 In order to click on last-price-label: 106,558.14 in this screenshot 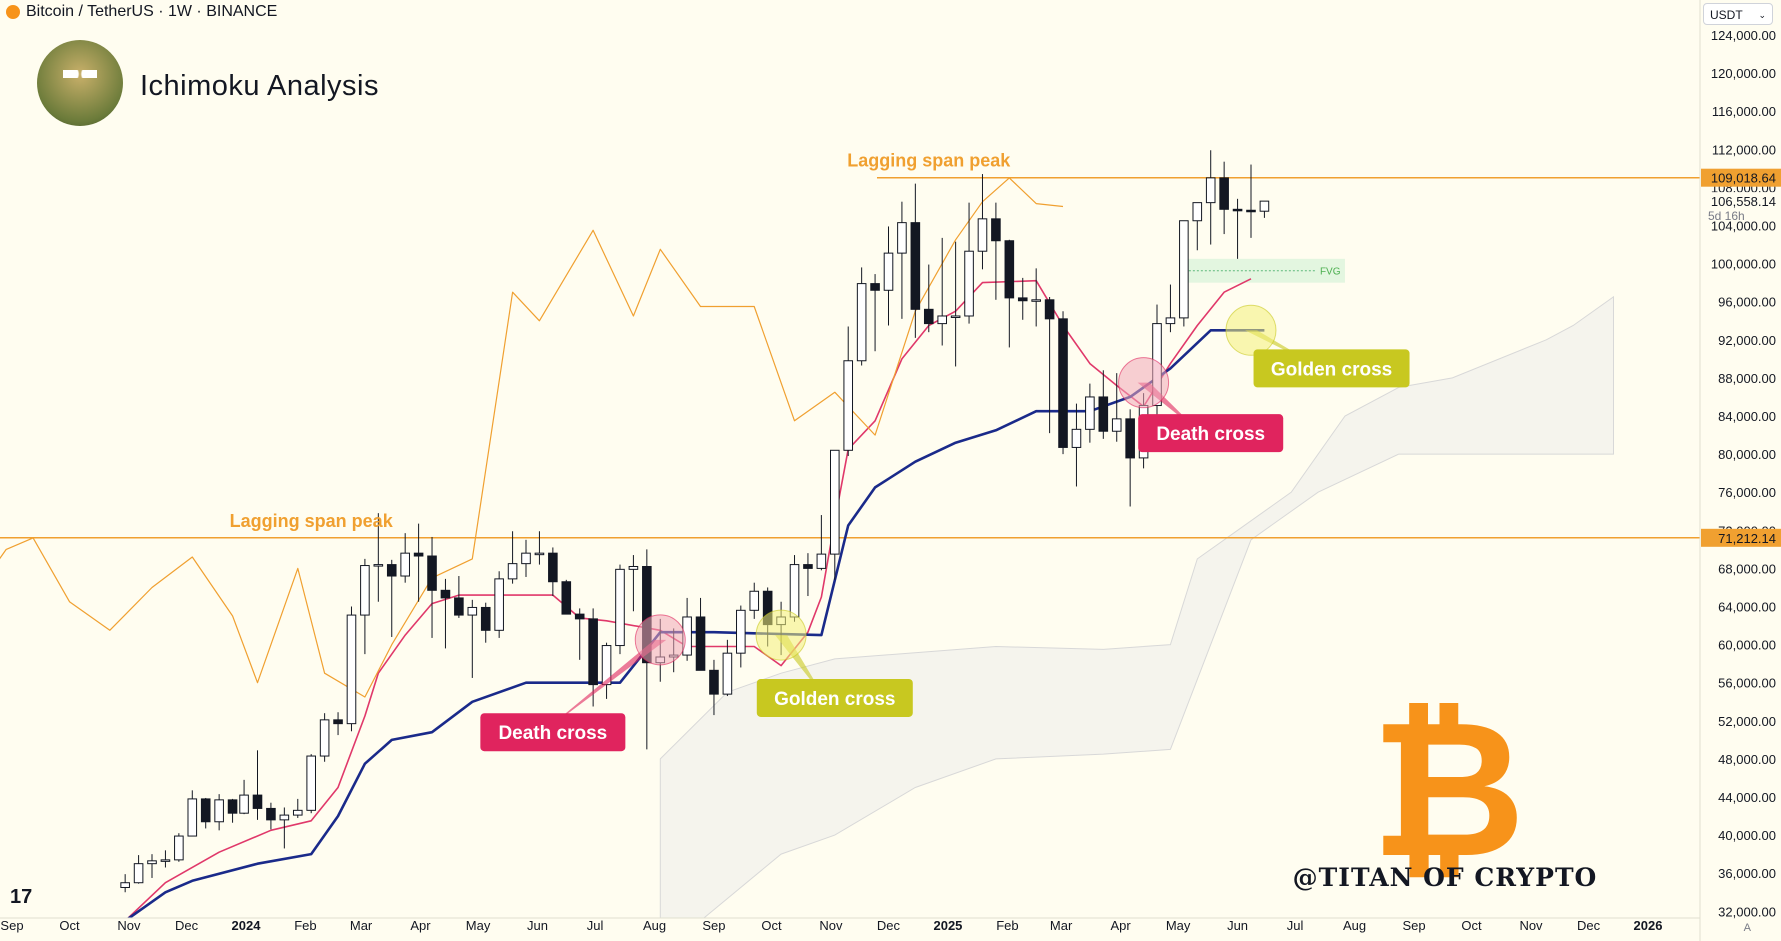, I will do `click(1743, 201)`.